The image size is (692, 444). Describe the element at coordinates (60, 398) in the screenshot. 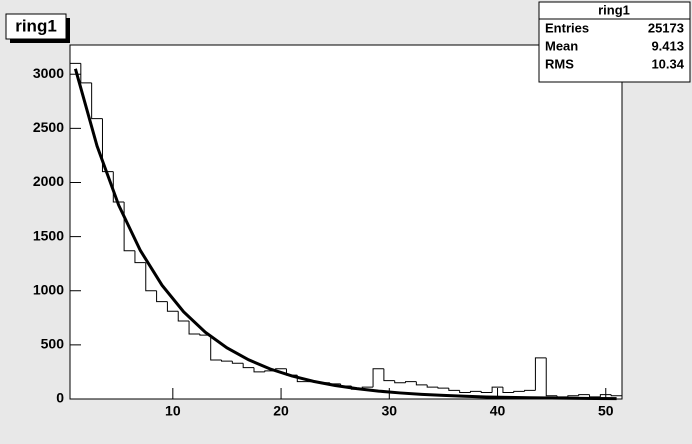

I see `y-tick-label: 0` at that location.